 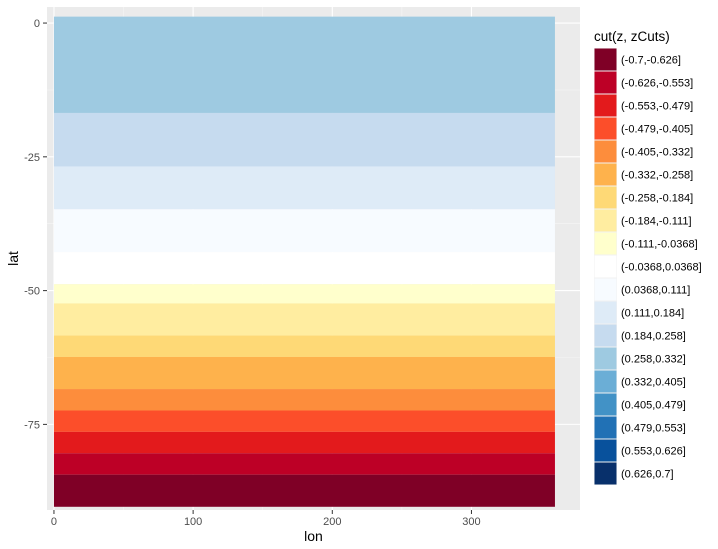 What do you see at coordinates (32, 292) in the screenshot?
I see `y-tick-label: -50` at bounding box center [32, 292].